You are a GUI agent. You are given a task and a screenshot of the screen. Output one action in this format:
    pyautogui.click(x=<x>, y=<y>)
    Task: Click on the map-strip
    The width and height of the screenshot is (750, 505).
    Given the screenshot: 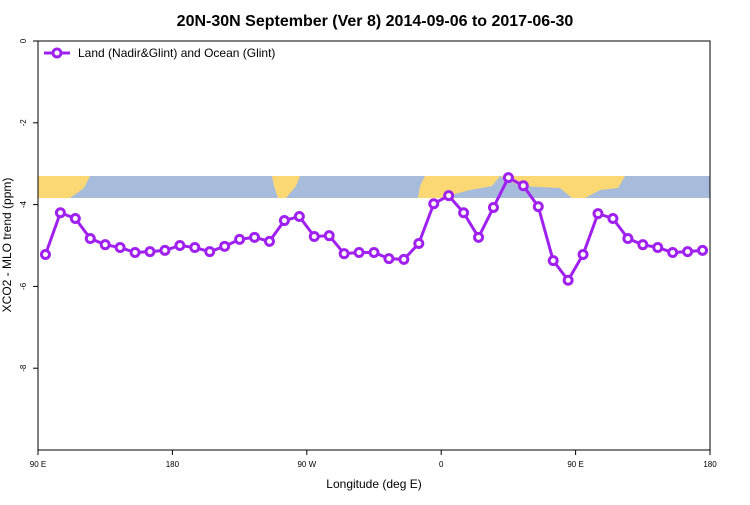 What is the action you would take?
    pyautogui.click(x=374, y=187)
    